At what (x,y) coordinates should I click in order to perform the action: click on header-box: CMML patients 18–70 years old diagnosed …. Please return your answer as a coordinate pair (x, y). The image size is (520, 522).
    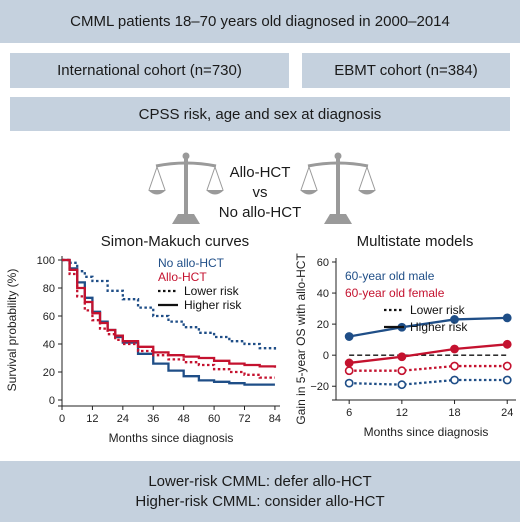
    Looking at the image, I should click on (260, 21).